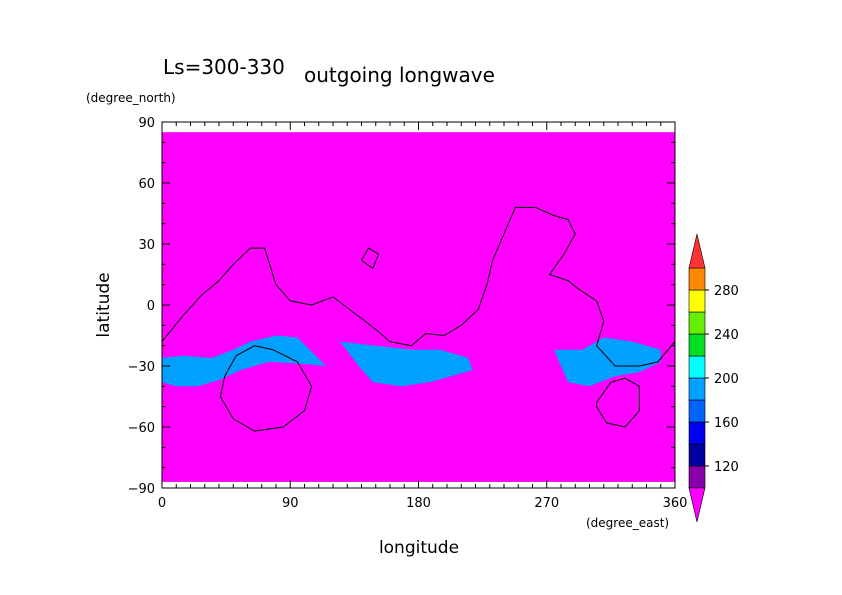 The width and height of the screenshot is (842, 595). I want to click on y-tick-label: 60, so click(146, 184).